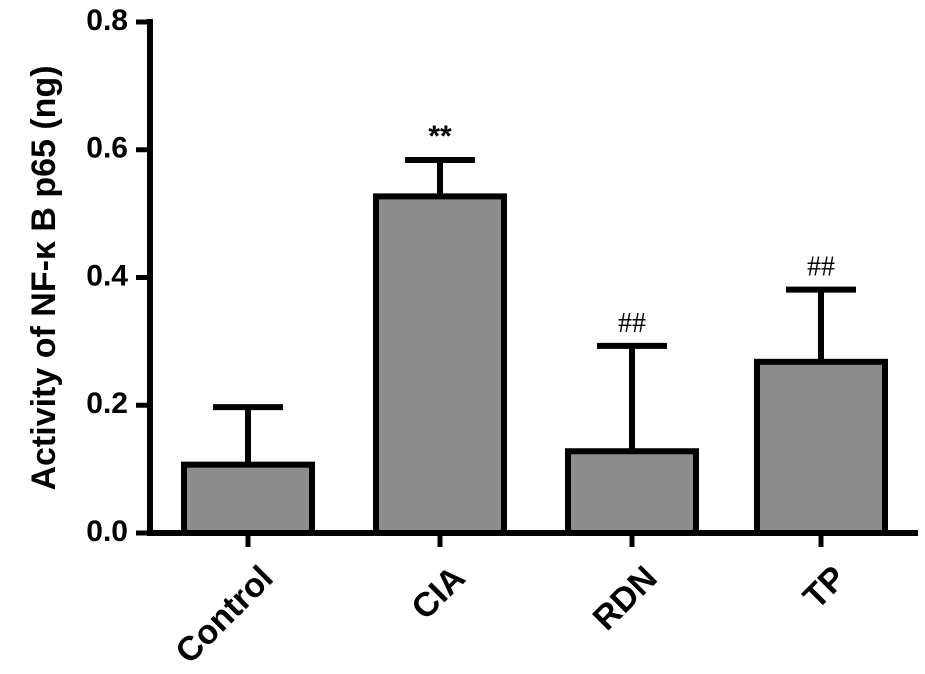 This screenshot has height=674, width=925. Describe the element at coordinates (440, 136) in the screenshot. I see `significance-annotation: **` at that location.